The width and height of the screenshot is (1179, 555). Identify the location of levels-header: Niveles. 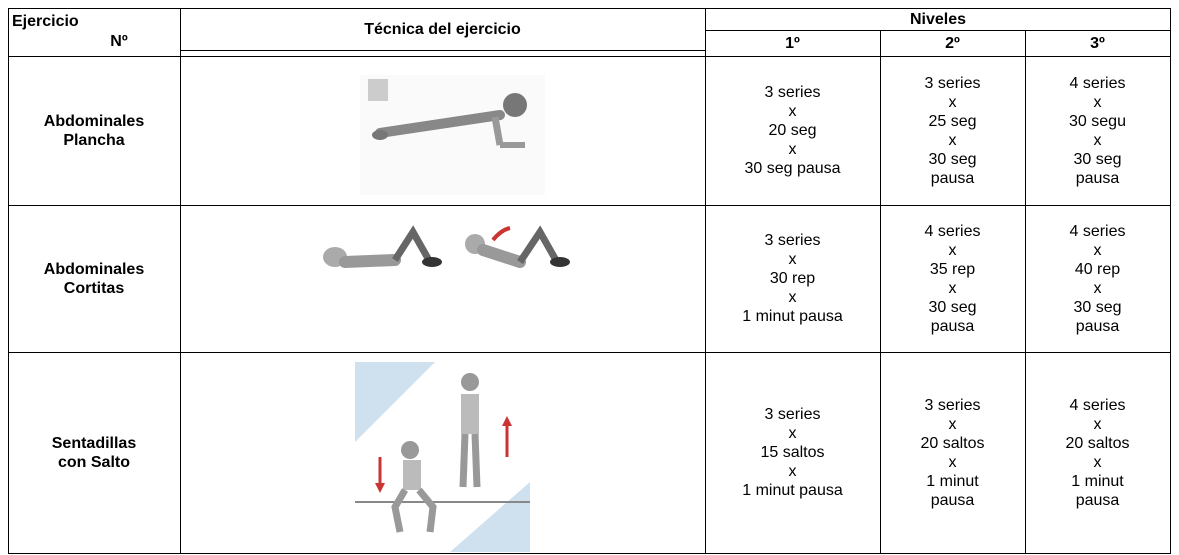
(938, 19).